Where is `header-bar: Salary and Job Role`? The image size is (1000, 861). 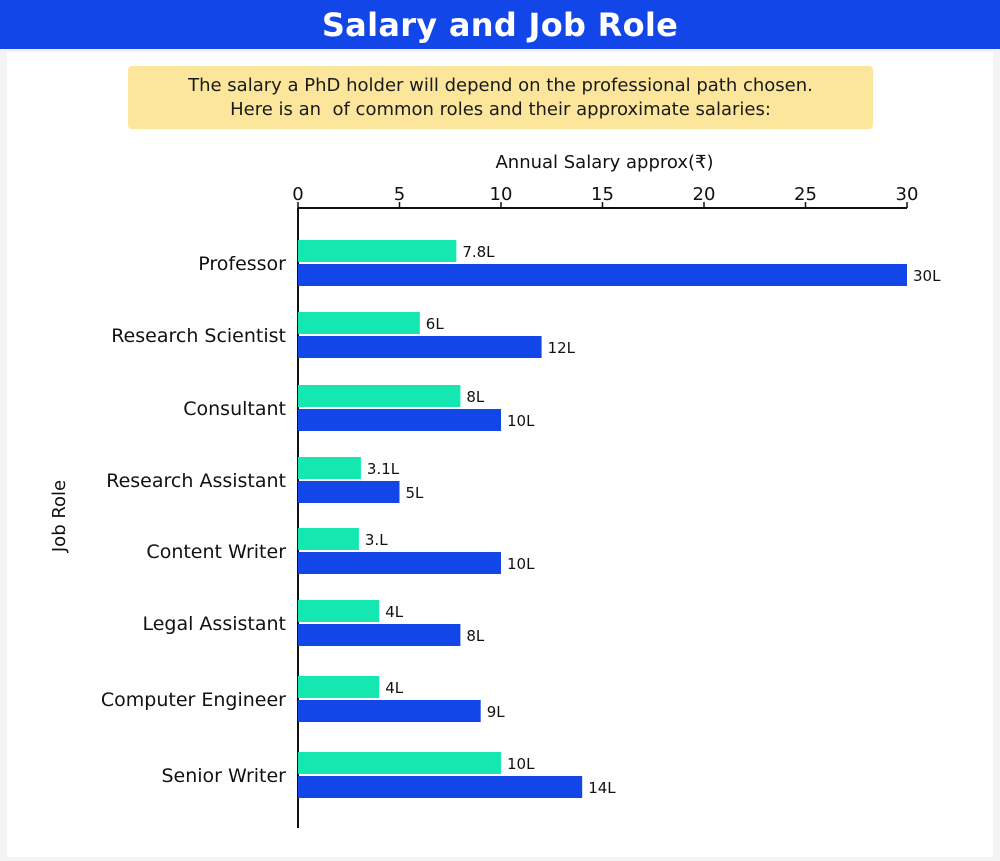 header-bar: Salary and Job Role is located at coordinates (500, 24).